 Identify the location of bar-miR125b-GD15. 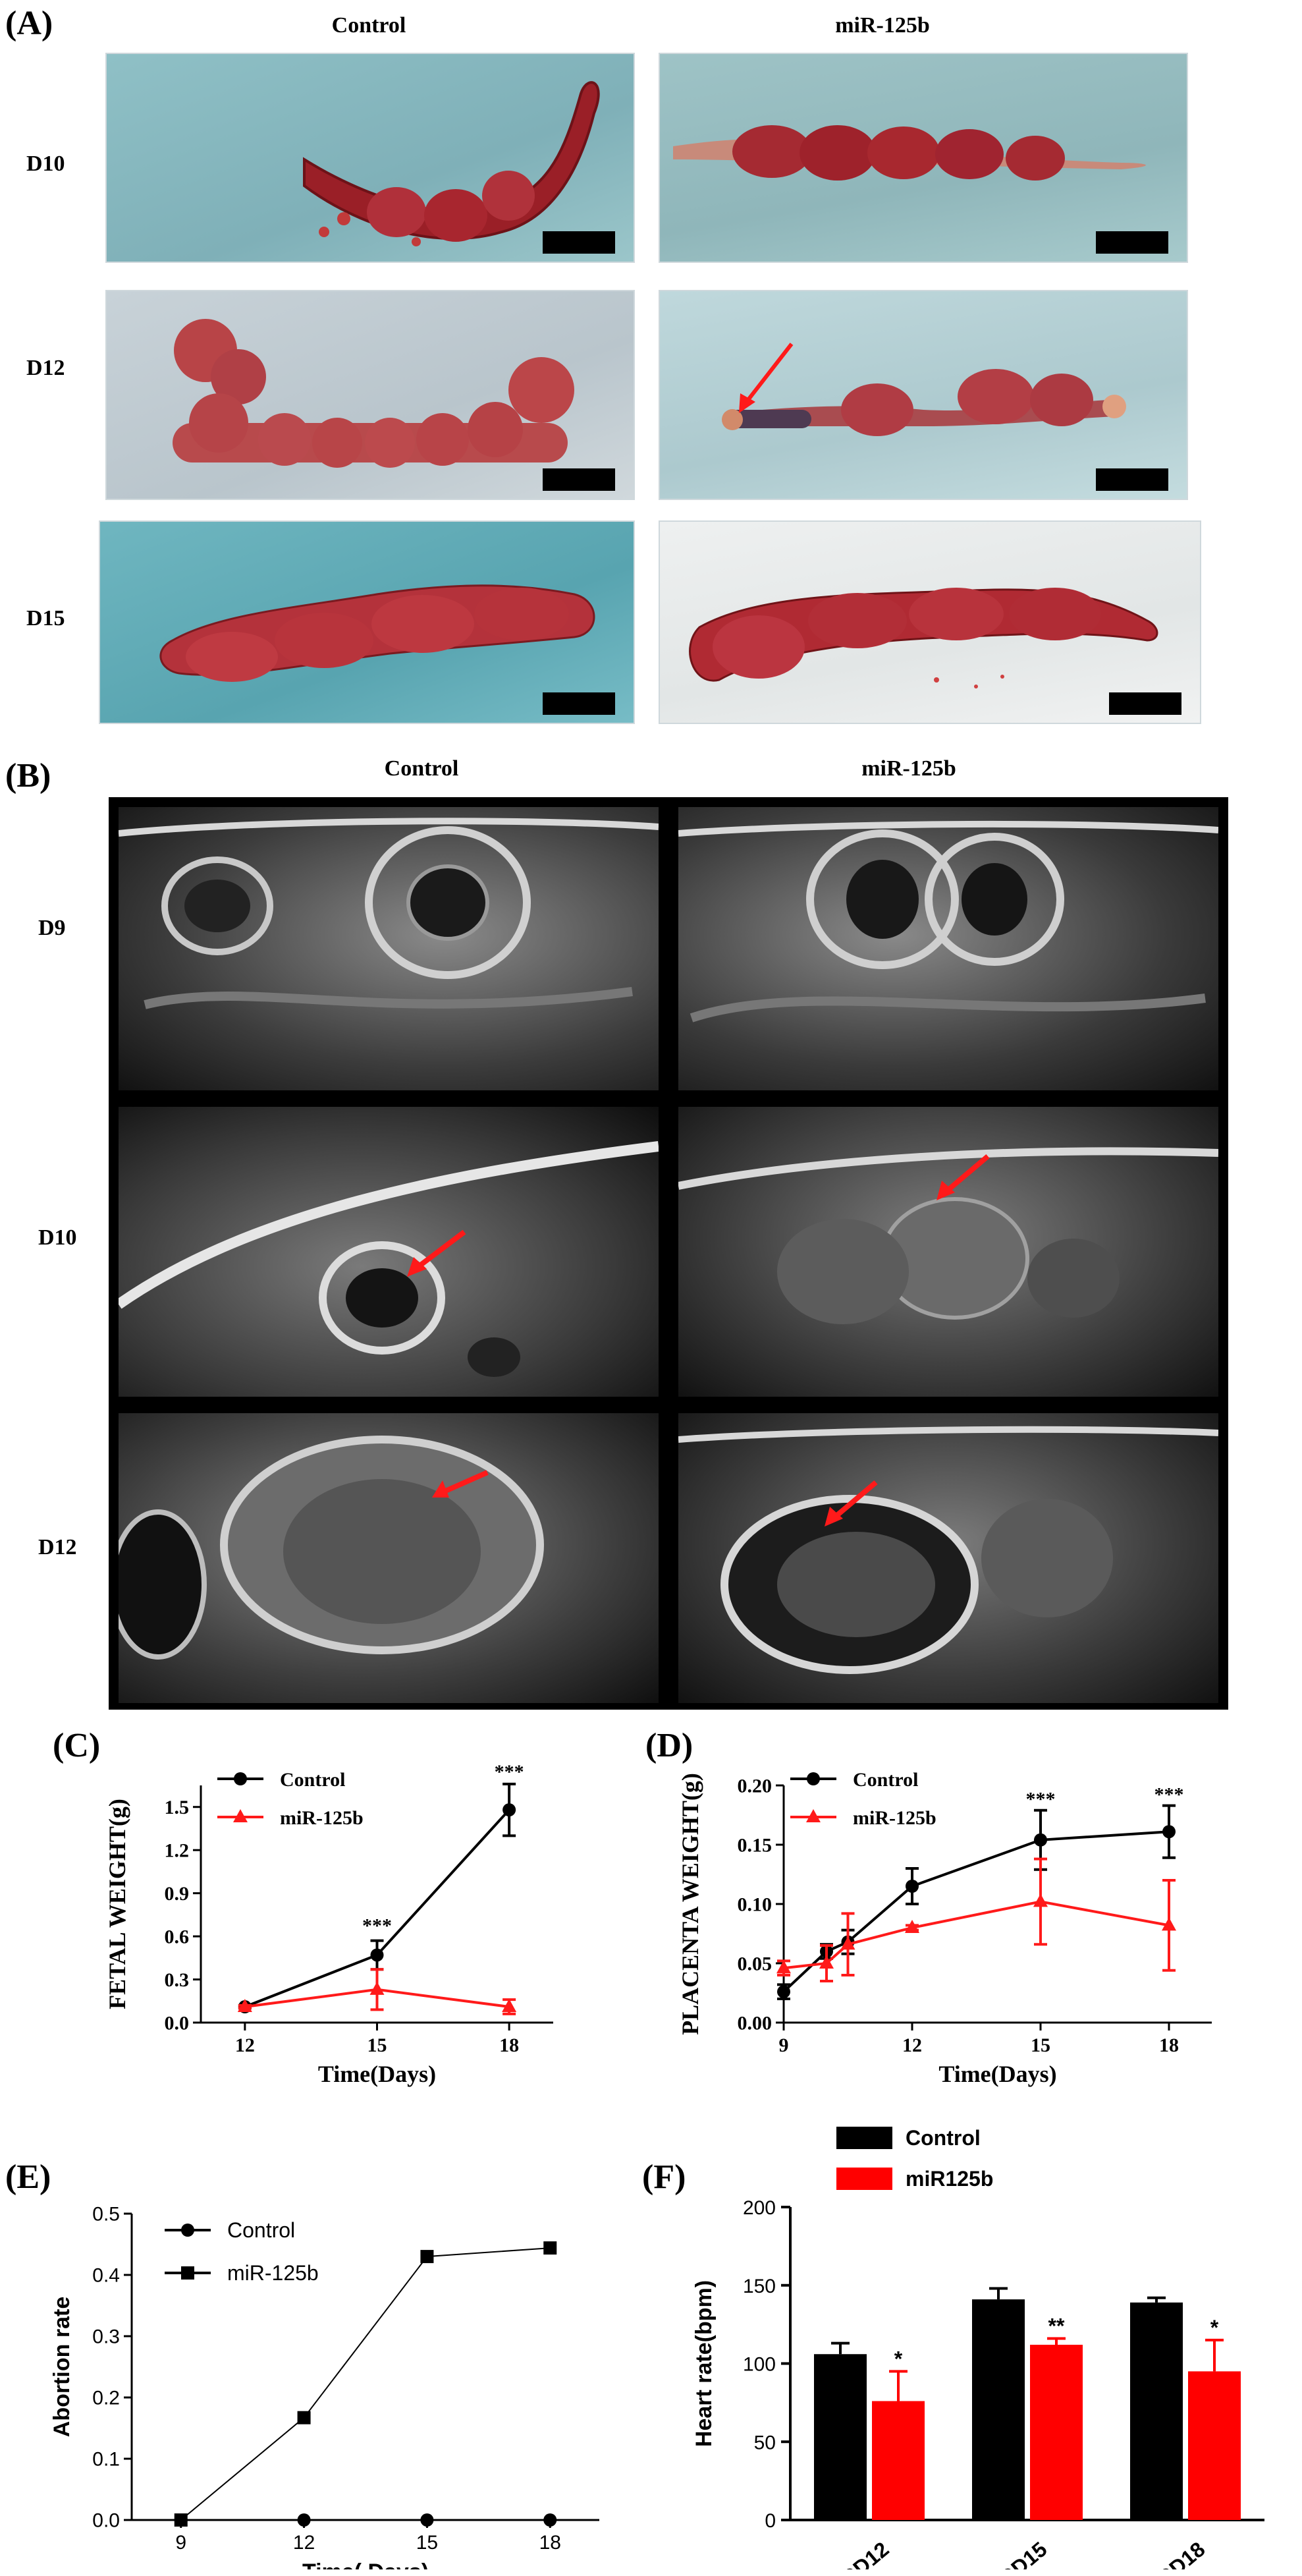
(1056, 2432).